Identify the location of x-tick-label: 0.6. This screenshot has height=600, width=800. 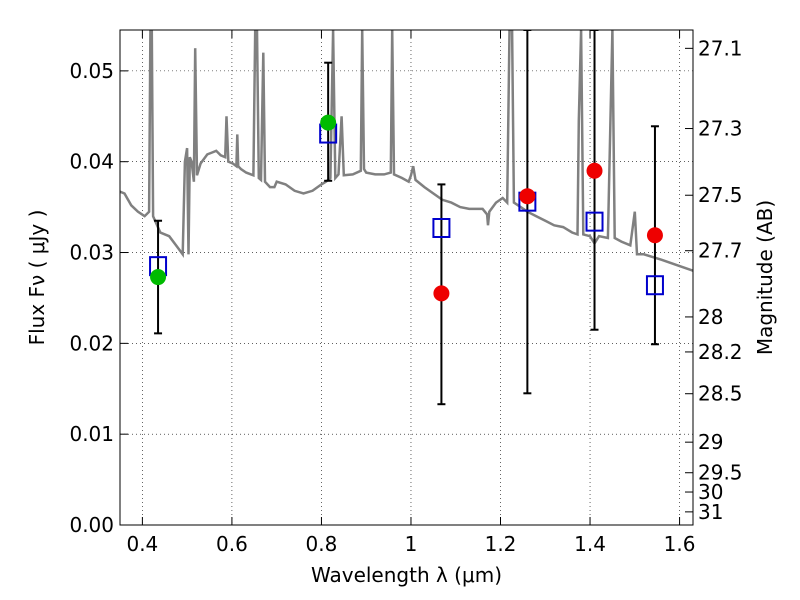
(232, 544).